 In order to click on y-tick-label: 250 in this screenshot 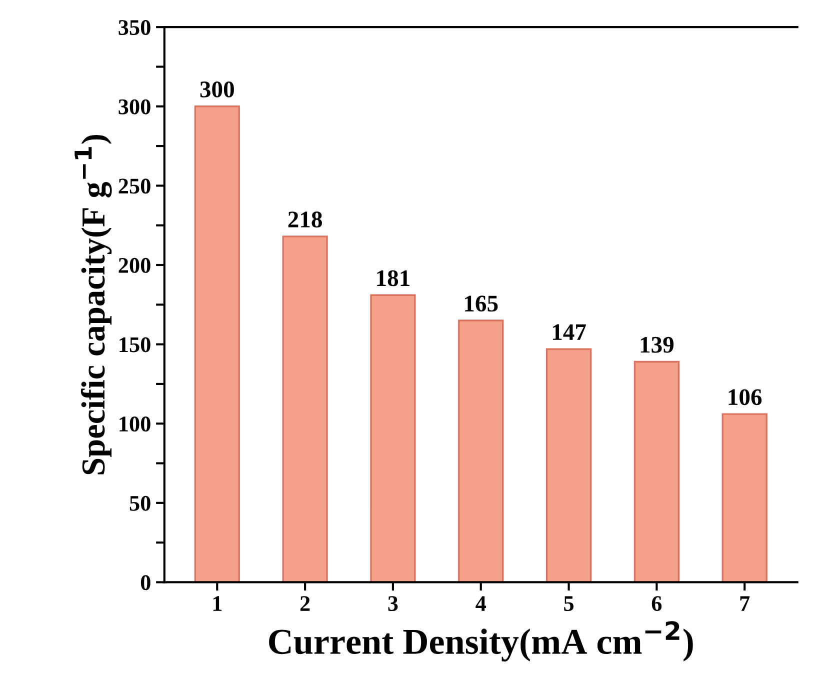, I will do `click(134, 186)`.